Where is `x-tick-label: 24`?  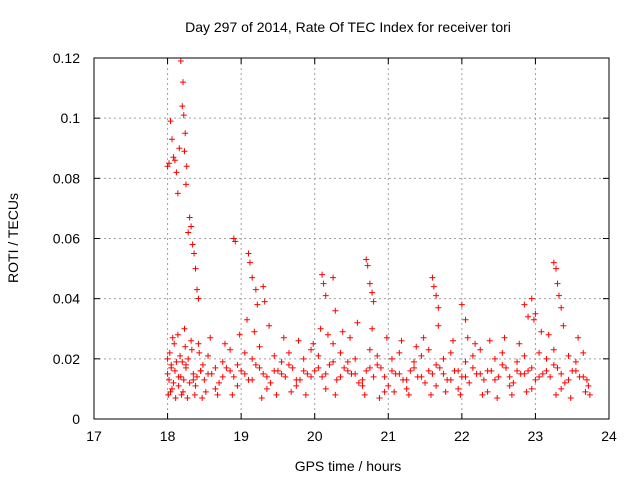
x-tick-label: 24 is located at coordinates (609, 436).